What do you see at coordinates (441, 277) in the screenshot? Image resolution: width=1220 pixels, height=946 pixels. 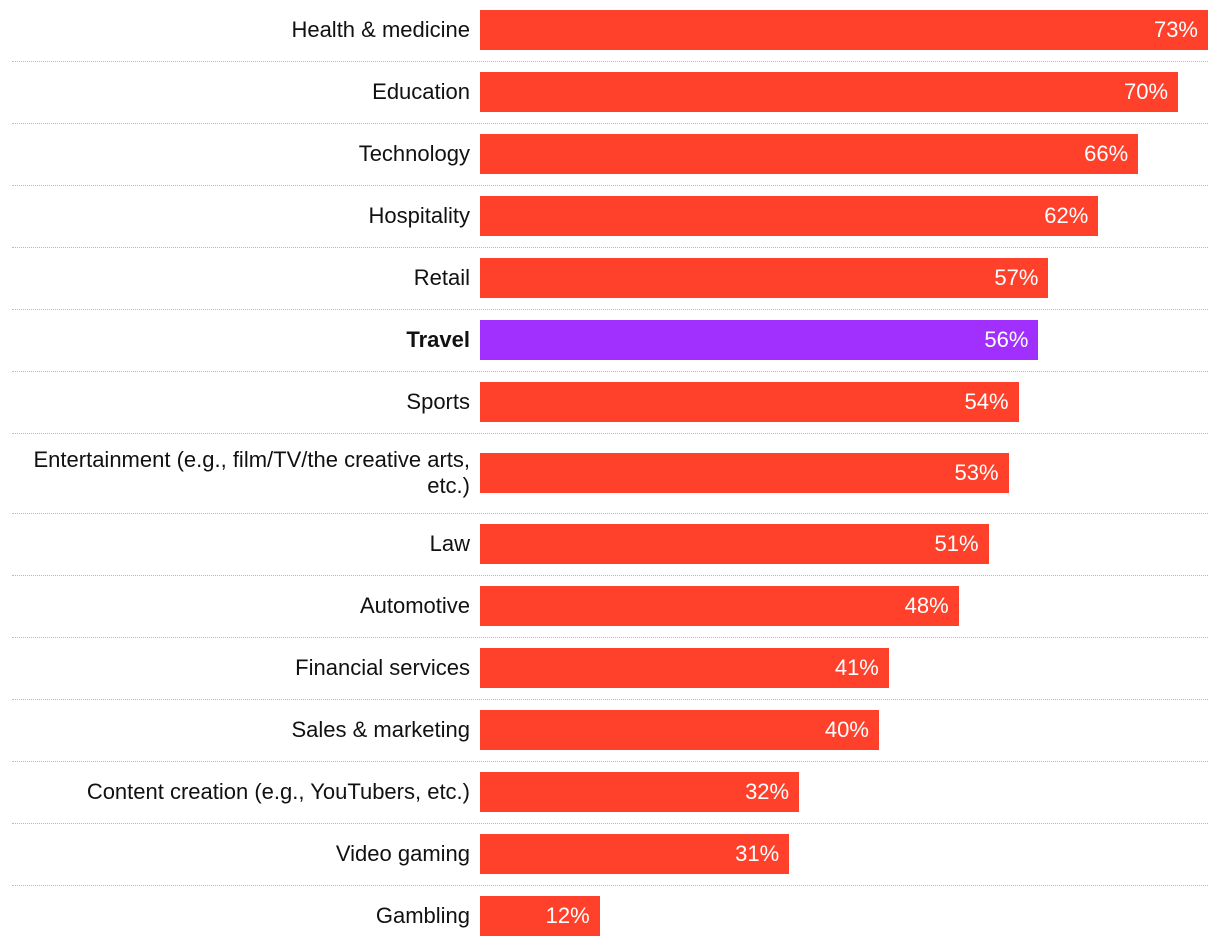 I see `category-label: Retail` at bounding box center [441, 277].